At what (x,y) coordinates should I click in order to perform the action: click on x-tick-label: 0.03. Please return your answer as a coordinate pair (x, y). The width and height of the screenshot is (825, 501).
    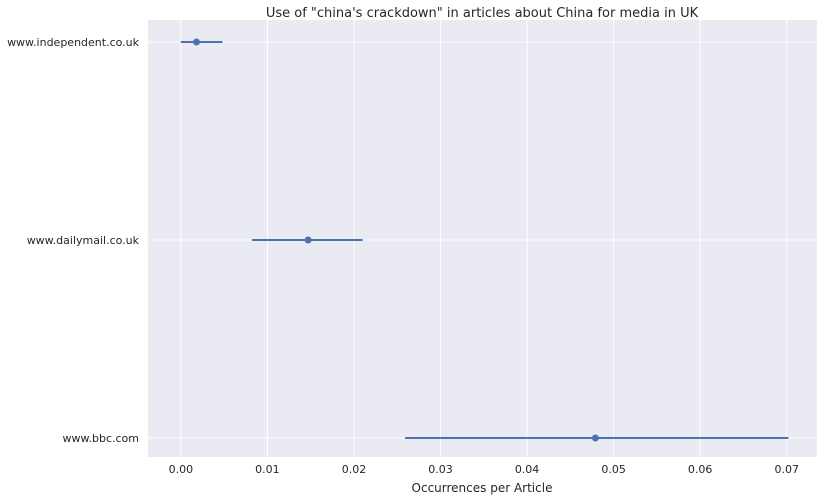
    Looking at the image, I should click on (440, 469).